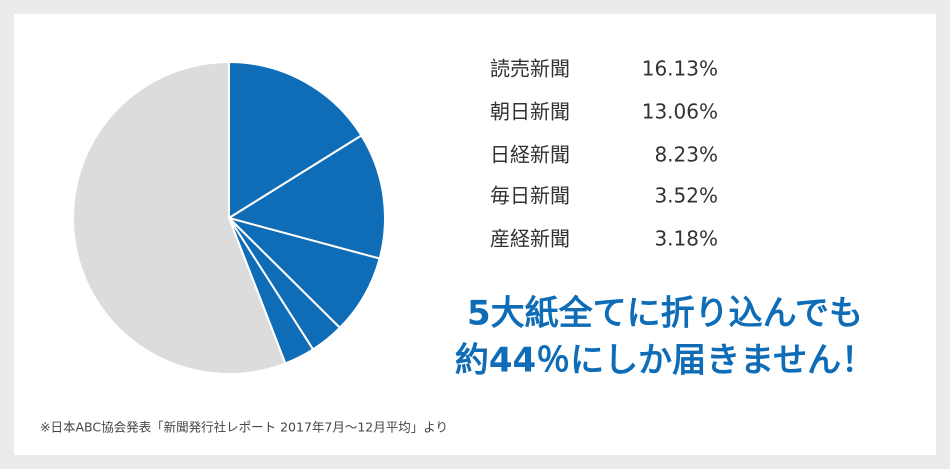  Describe the element at coordinates (680, 112) in the screenshot. I see `data-label: 13.06%` at that location.